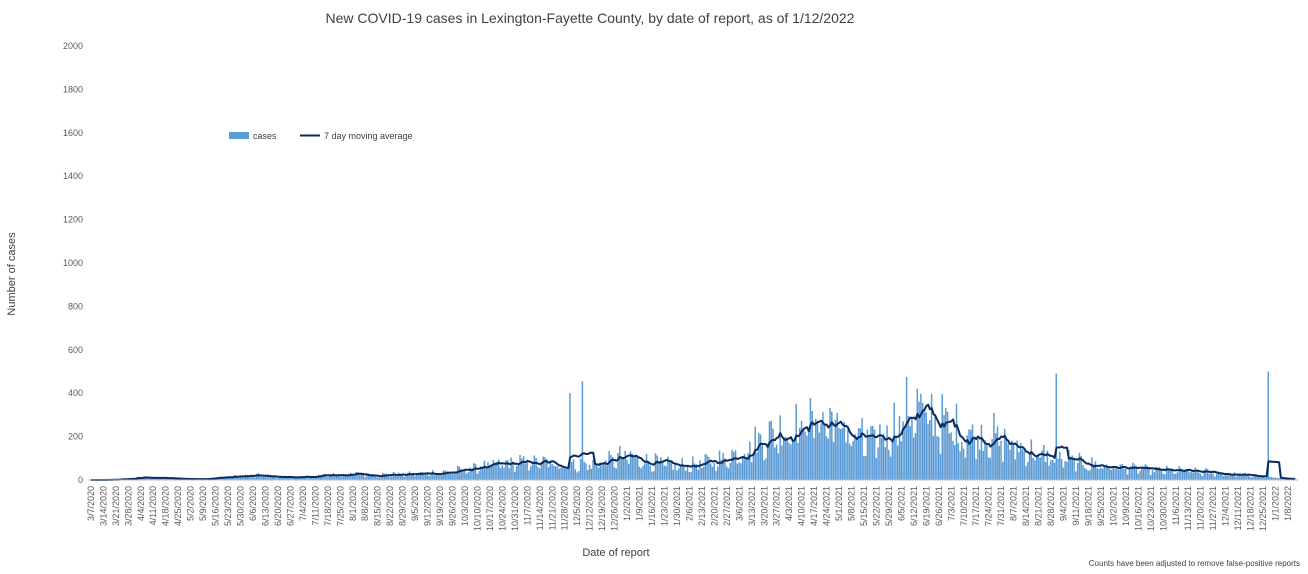 This screenshot has width=1308, height=574. Describe the element at coordinates (814, 506) in the screenshot. I see `x-tick-label: 4/17/2021` at that location.